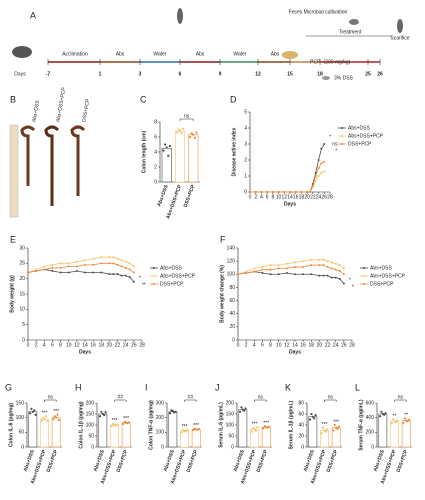  What do you see at coordinates (160, 418) in the screenshot?
I see `y-tick-label: 200` at bounding box center [160, 418].